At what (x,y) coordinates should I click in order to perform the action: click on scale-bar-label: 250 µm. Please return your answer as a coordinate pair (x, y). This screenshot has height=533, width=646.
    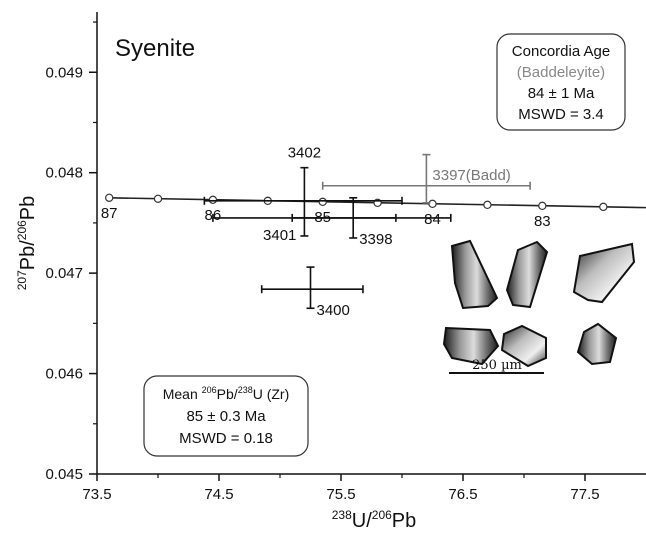
    Looking at the image, I should click on (497, 365).